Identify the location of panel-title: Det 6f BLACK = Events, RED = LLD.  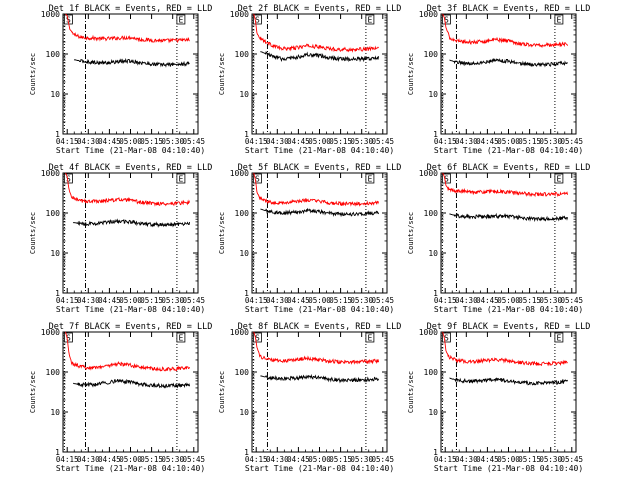
(509, 168).